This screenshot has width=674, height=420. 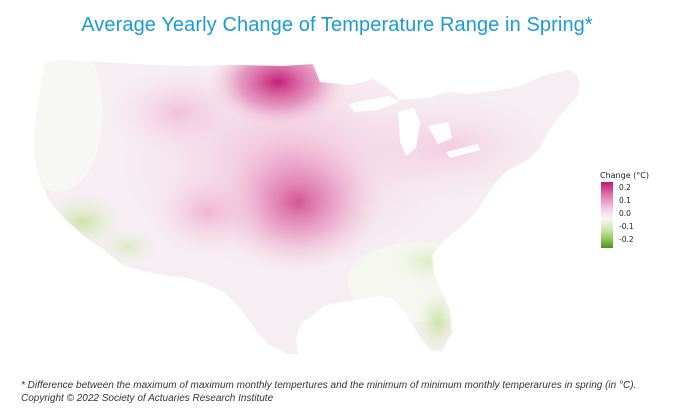 I want to click on lake-michigan, so click(x=409, y=132).